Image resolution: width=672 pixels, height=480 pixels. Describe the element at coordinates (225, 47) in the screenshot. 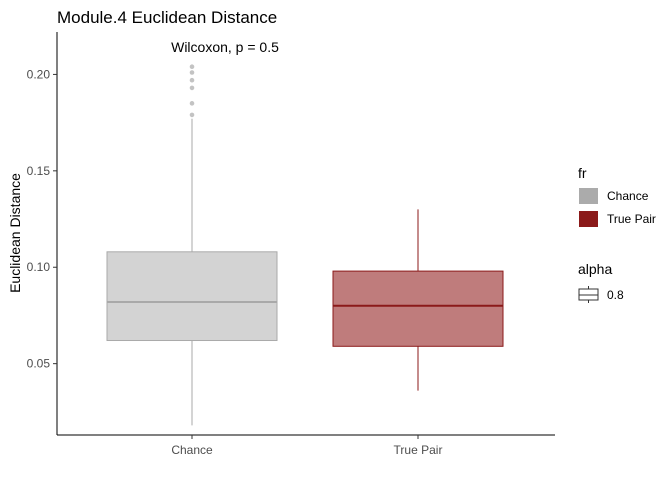

I see `wilcoxon-annotation: Wilcoxon, p = 0.5` at that location.